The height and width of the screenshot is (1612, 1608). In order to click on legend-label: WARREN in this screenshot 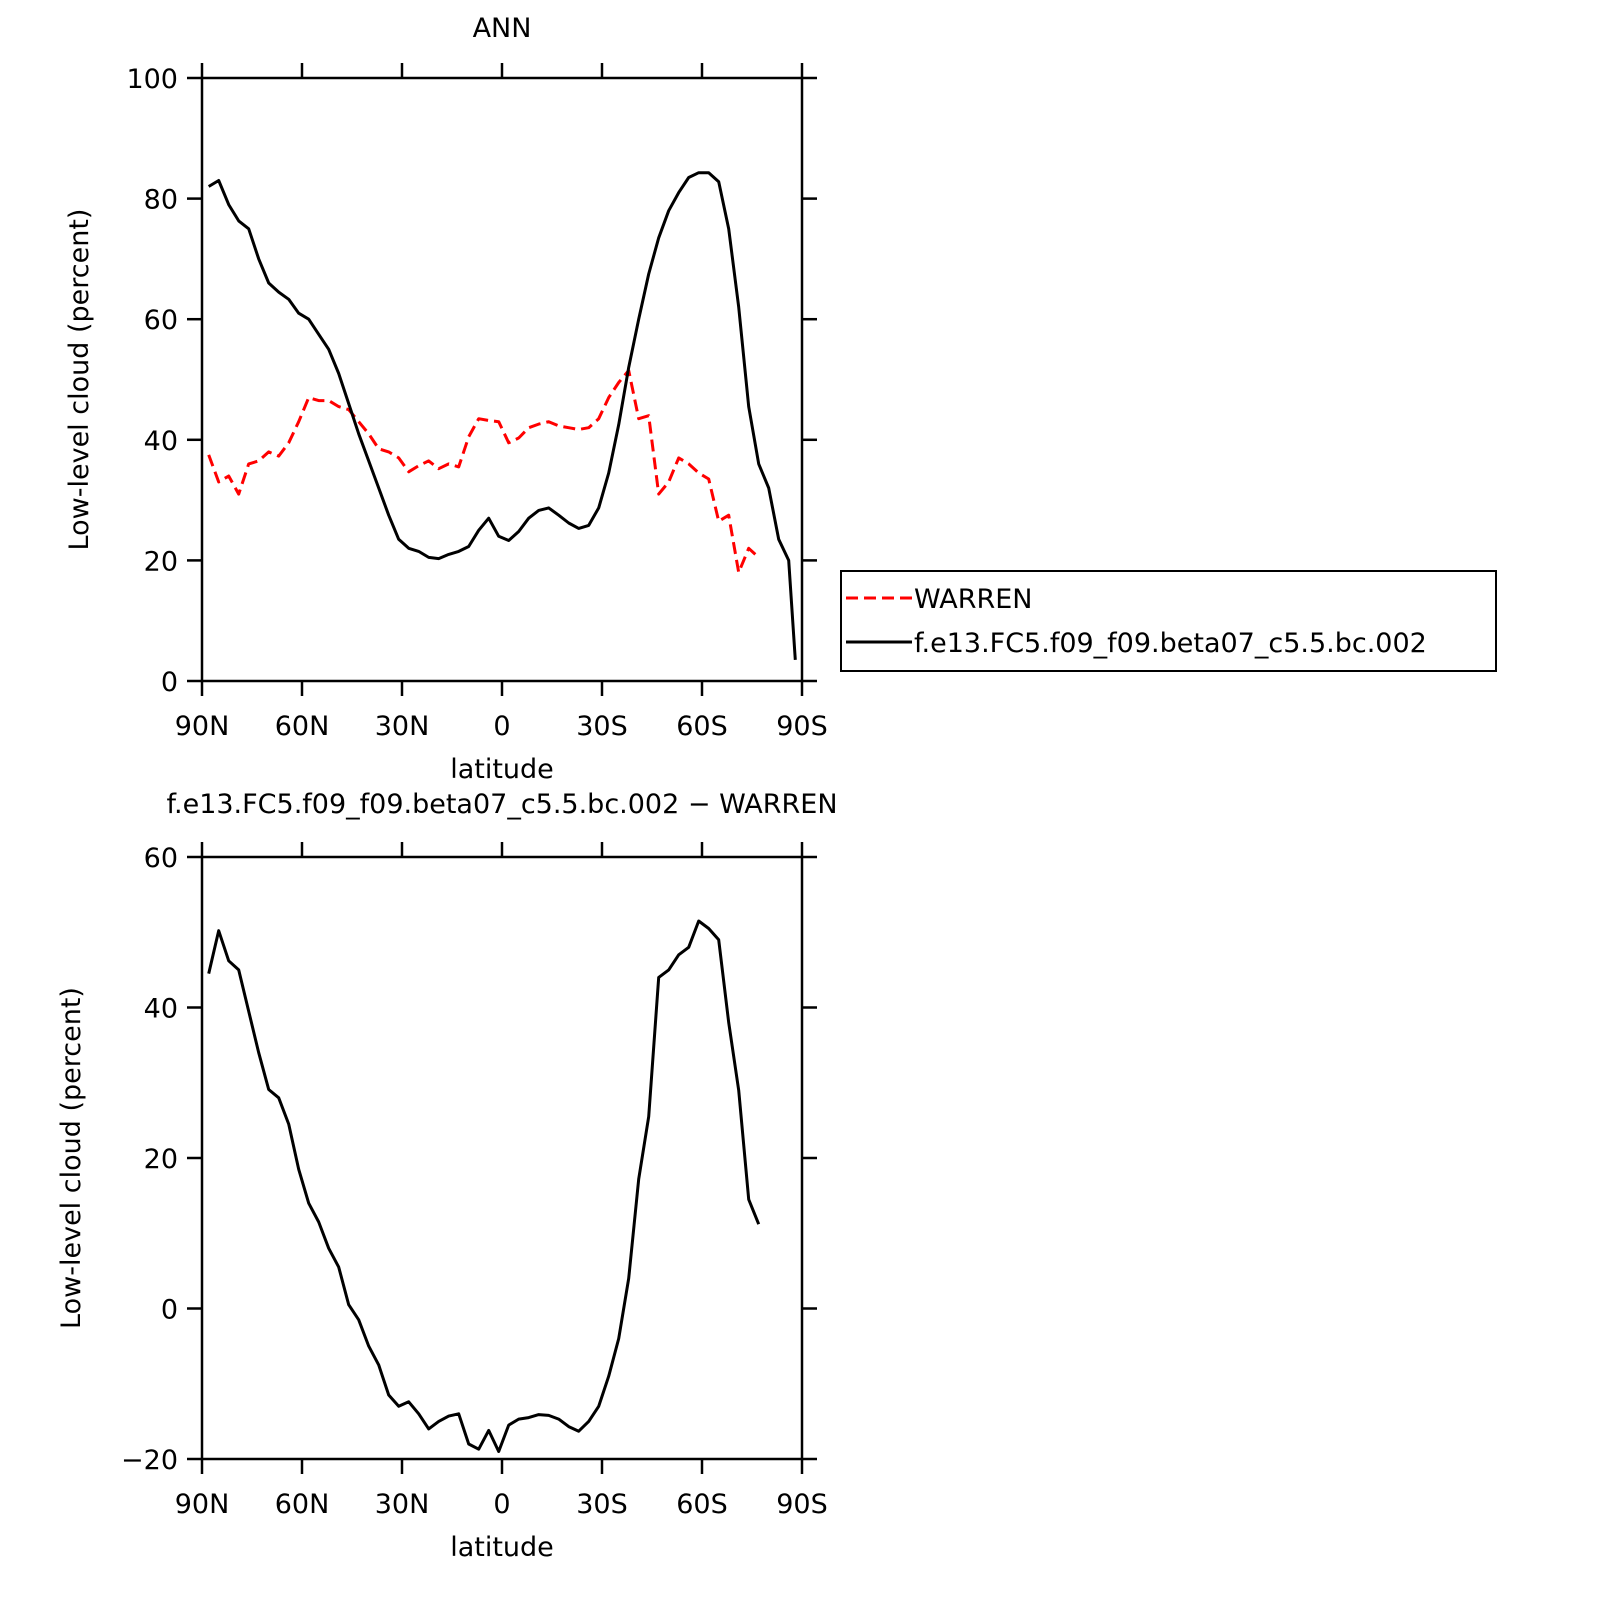, I will do `click(973, 599)`.